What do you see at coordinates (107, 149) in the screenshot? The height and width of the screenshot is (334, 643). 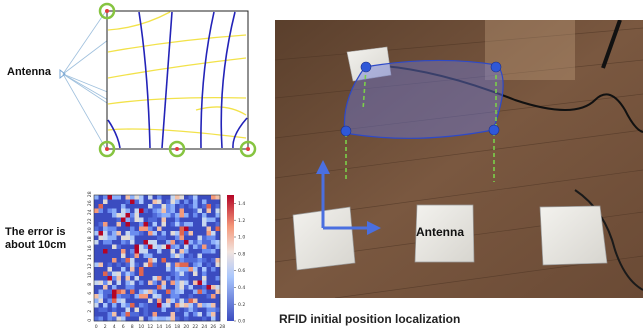 I see `antenna-marker-bottom-left` at bounding box center [107, 149].